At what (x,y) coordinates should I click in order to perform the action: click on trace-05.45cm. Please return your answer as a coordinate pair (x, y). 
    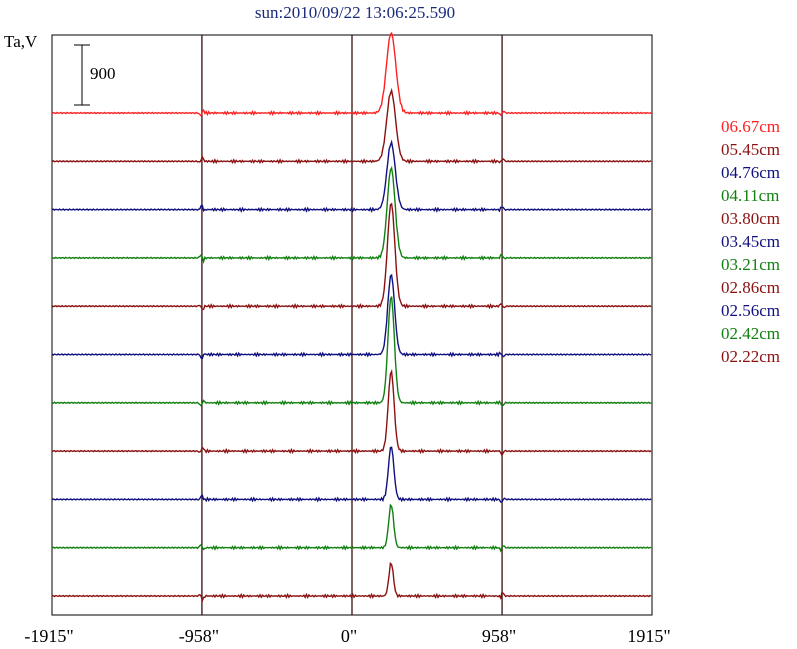
    Looking at the image, I should click on (351, 126).